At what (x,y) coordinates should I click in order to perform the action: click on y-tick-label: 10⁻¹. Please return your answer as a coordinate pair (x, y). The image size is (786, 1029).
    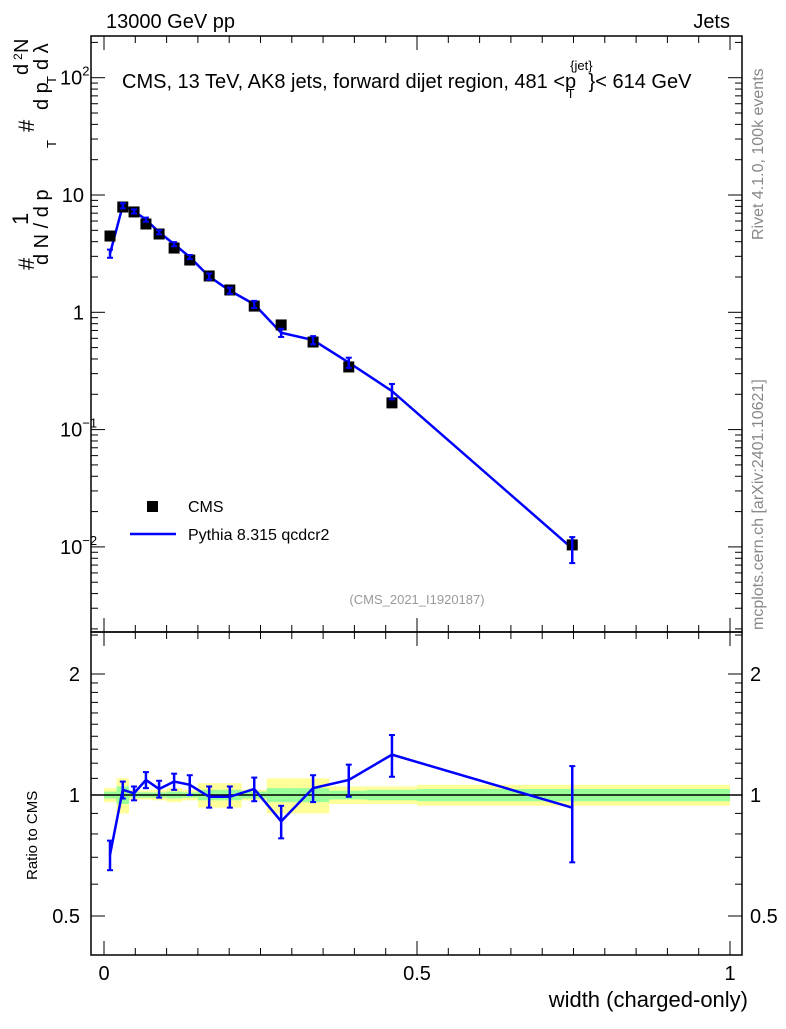
    Looking at the image, I should click on (78, 429).